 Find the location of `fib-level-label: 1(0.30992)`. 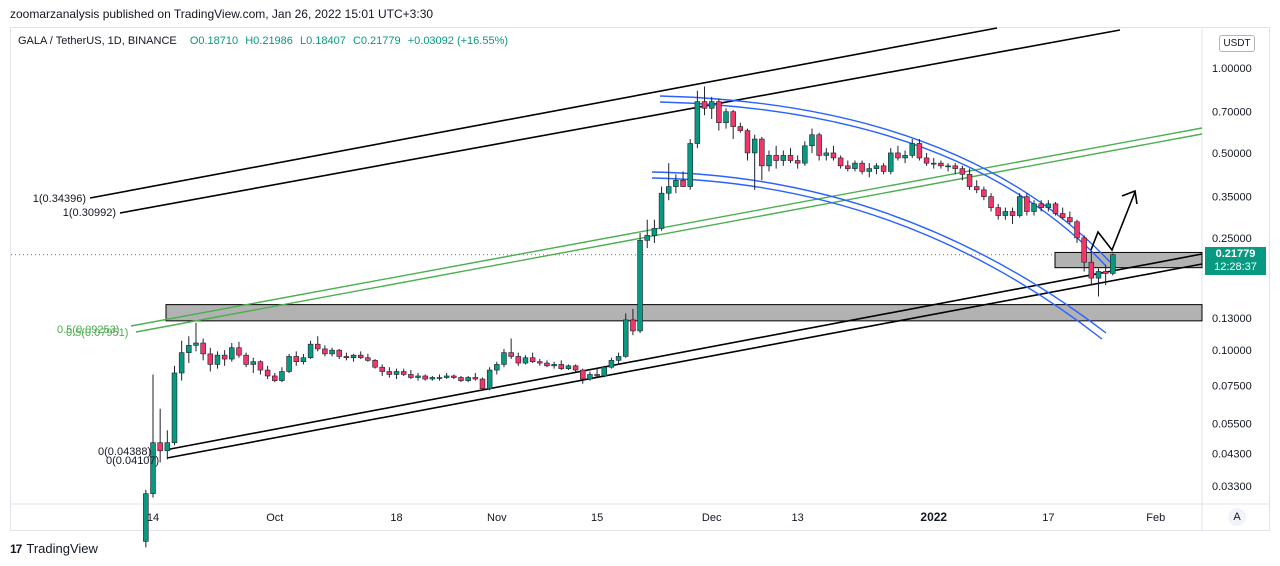

fib-level-label: 1(0.30992) is located at coordinates (89, 213).